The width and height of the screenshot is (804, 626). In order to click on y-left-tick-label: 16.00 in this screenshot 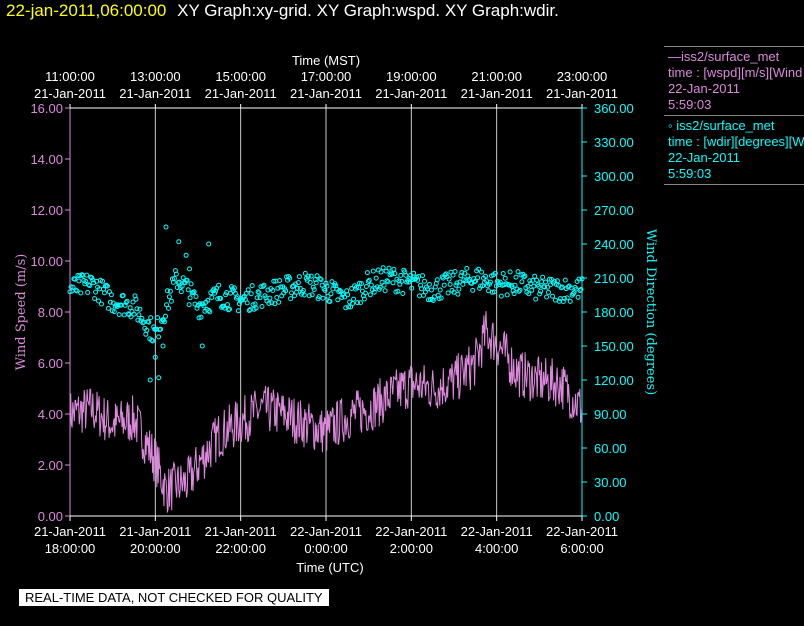, I will do `click(46, 108)`.